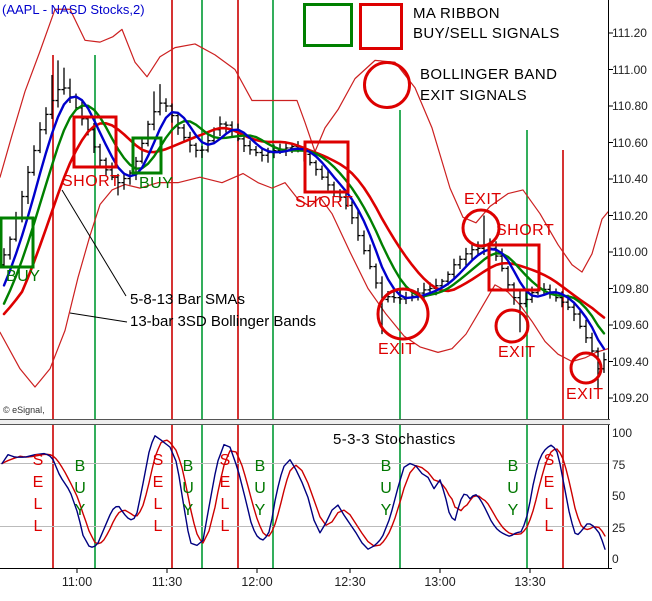 This screenshot has width=652, height=601. What do you see at coordinates (188, 299) in the screenshot?
I see `sma-annotation: 5-8-13 Bar SMAs` at bounding box center [188, 299].